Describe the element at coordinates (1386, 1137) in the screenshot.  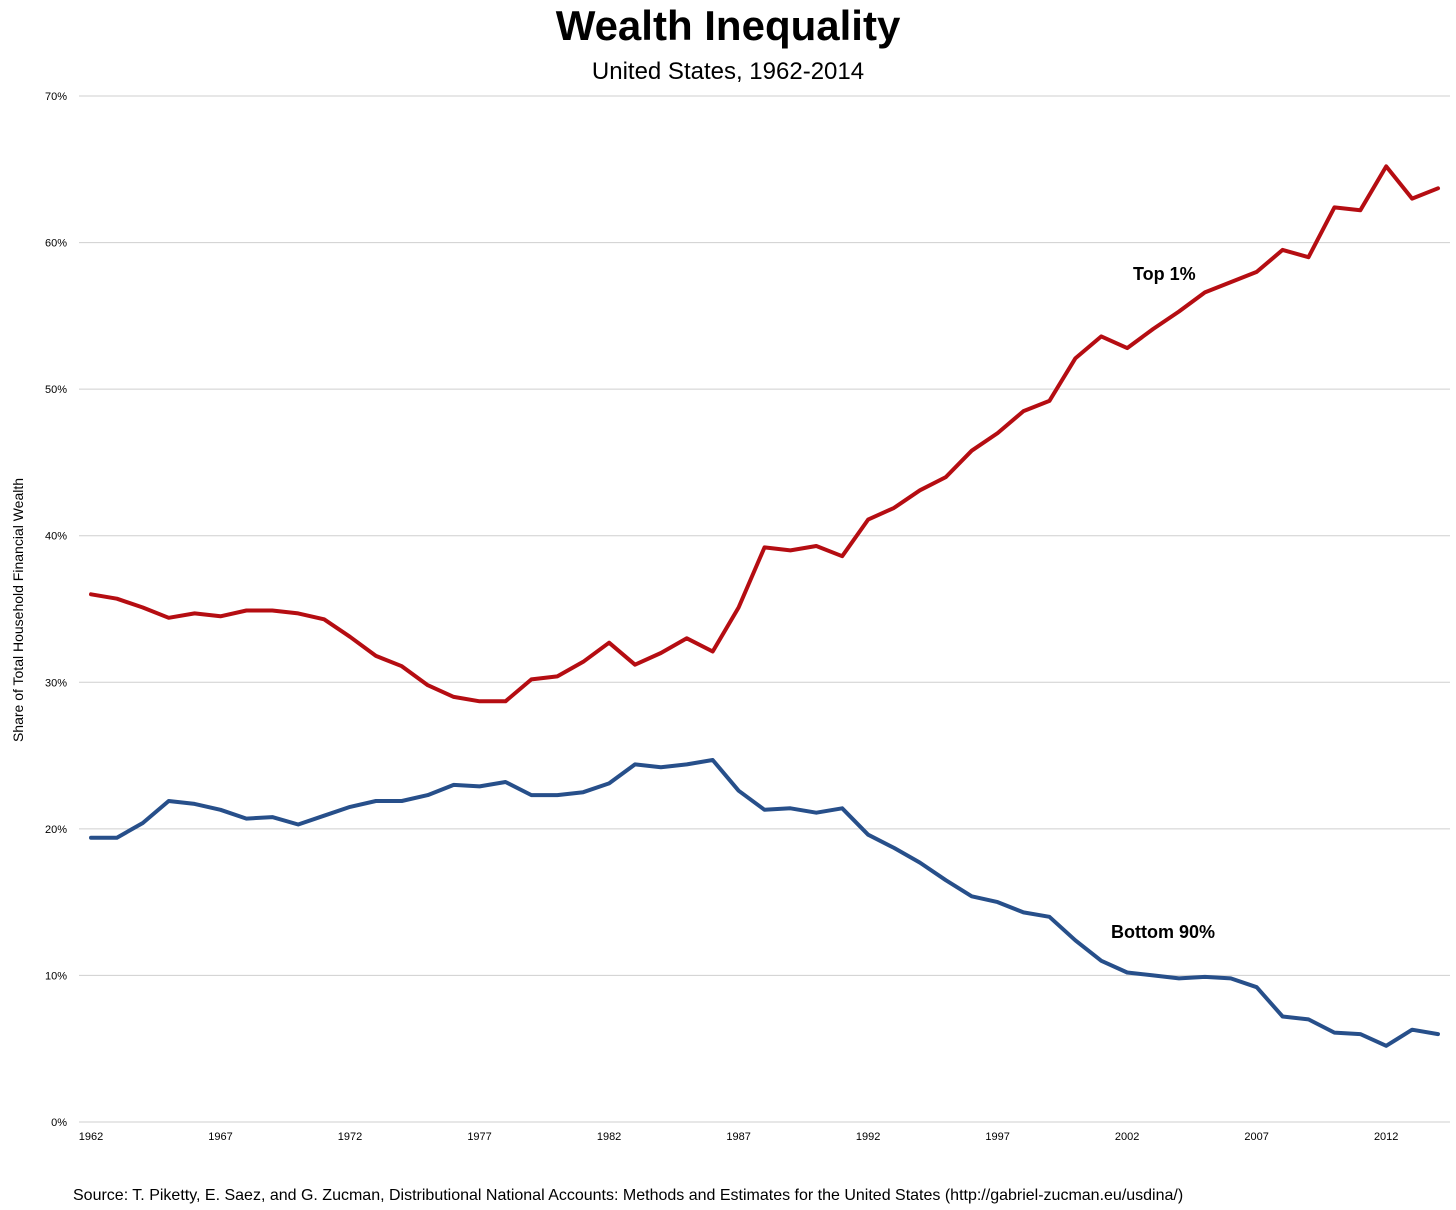
I see `x-tick-label: 2012` at that location.